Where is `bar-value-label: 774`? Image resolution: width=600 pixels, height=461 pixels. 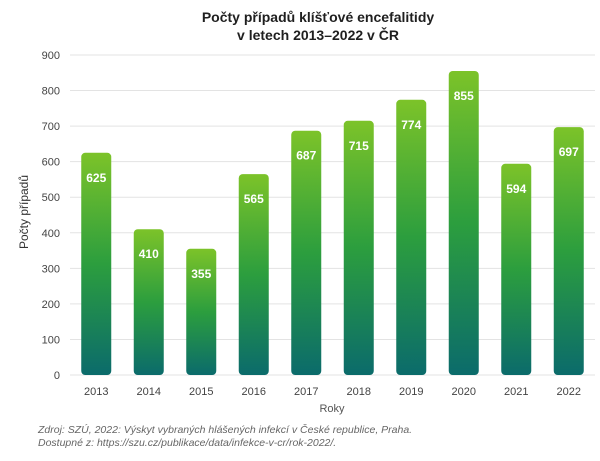 bar-value-label: 774 is located at coordinates (411, 125).